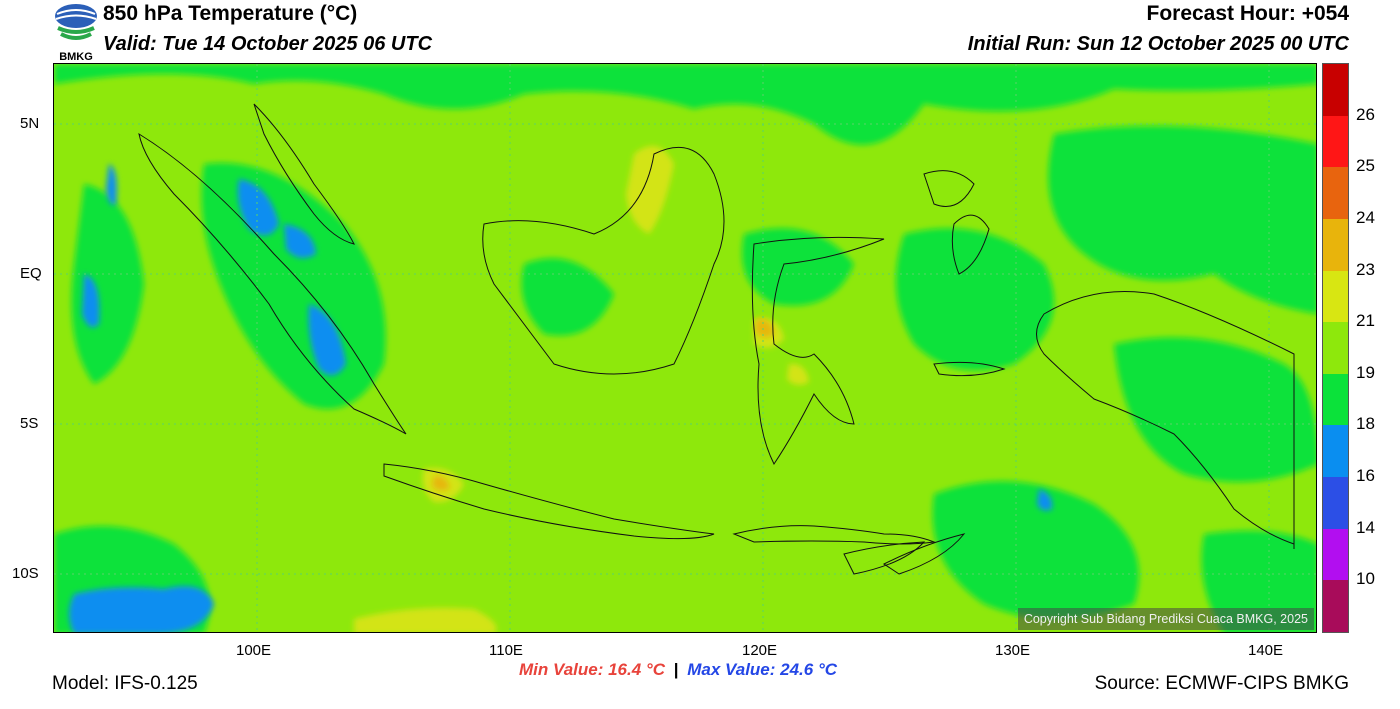  I want to click on logo-text: BMKG, so click(76, 57).